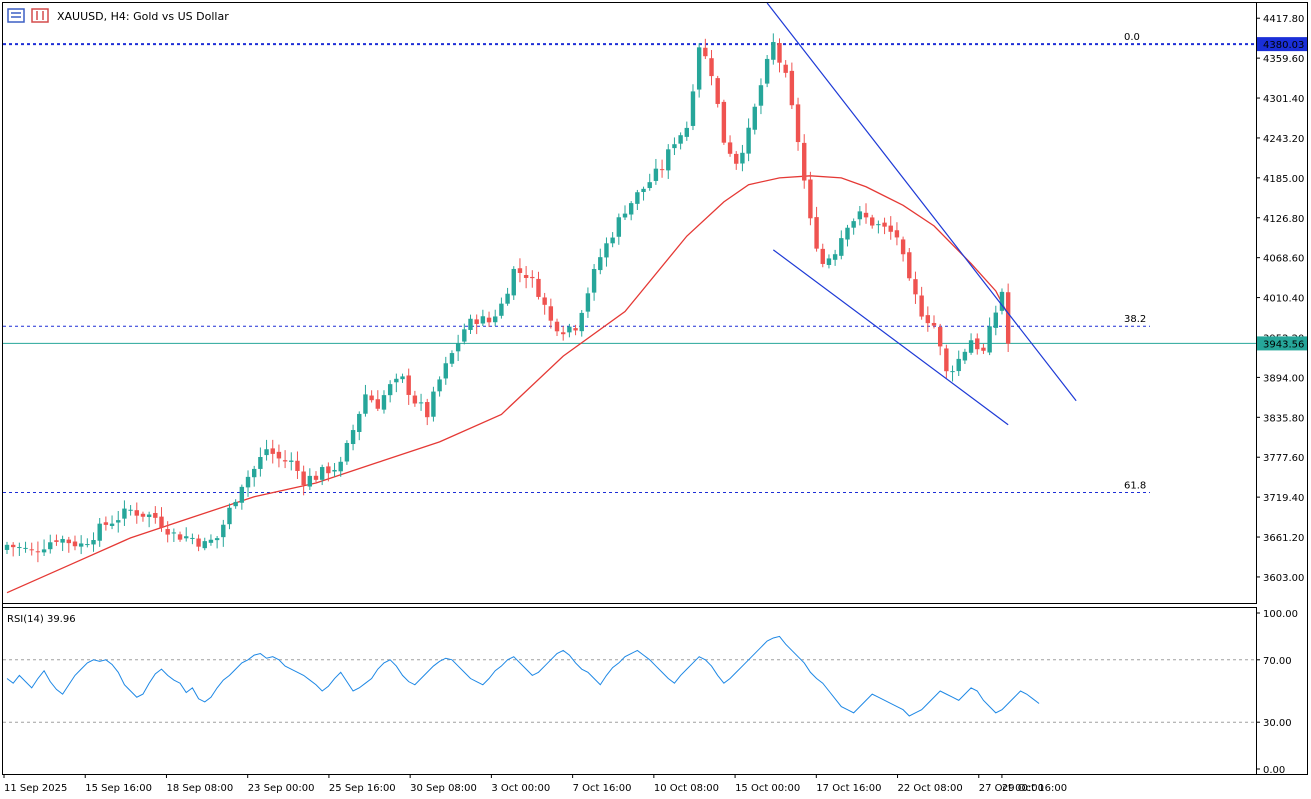  Describe the element at coordinates (143, 16) in the screenshot. I see `chart-title: XAUUSD, H4: Gold vs US Dollar` at that location.